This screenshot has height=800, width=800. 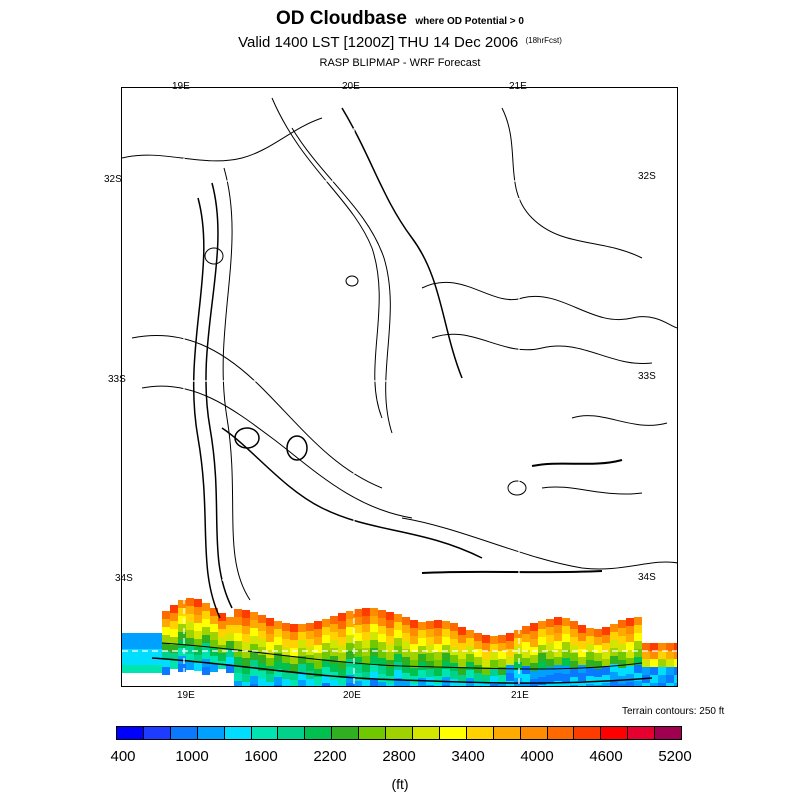 I want to click on lat-label-left-34s: 34S, so click(x=124, y=578).